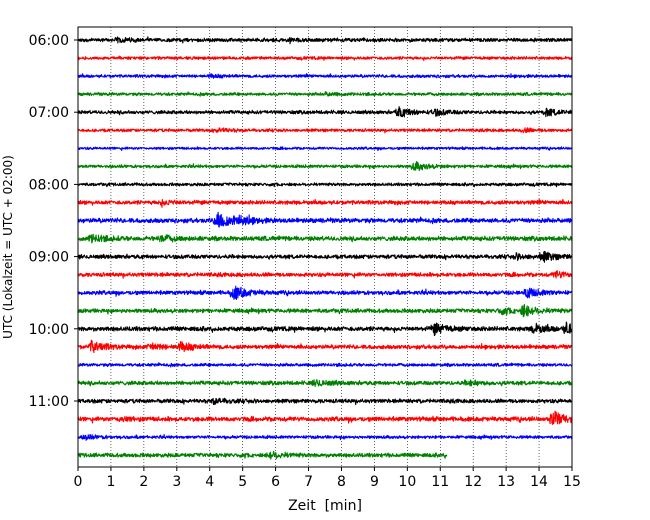 This screenshot has width=650, height=520. I want to click on x-tick-label-5: 5, so click(242, 482).